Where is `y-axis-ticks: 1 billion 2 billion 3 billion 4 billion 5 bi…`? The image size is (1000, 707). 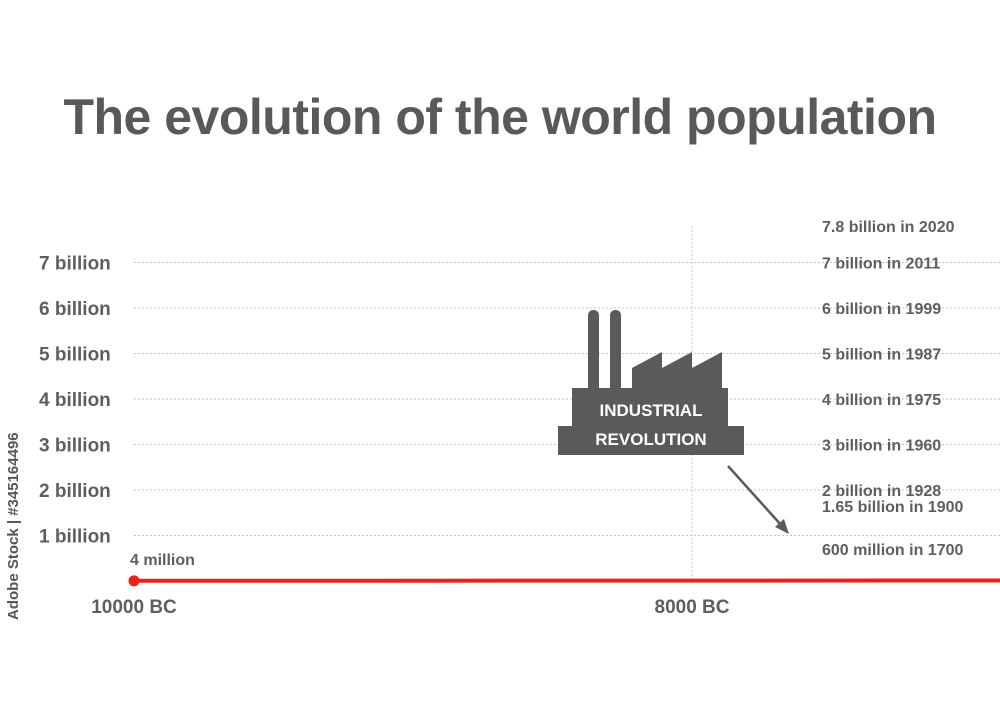 y-axis-ticks: 1 billion 2 billion 3 billion 4 billion 5 bi… is located at coordinates (75, 401).